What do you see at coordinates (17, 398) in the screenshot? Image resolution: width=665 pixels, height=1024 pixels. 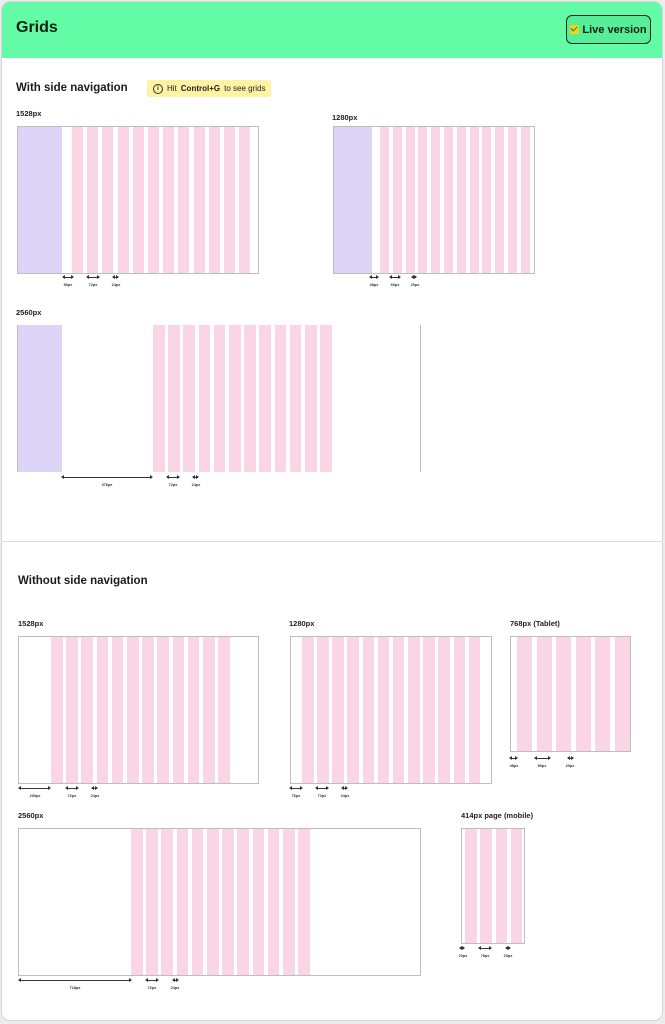 I see `grid-left-edge` at bounding box center [17, 398].